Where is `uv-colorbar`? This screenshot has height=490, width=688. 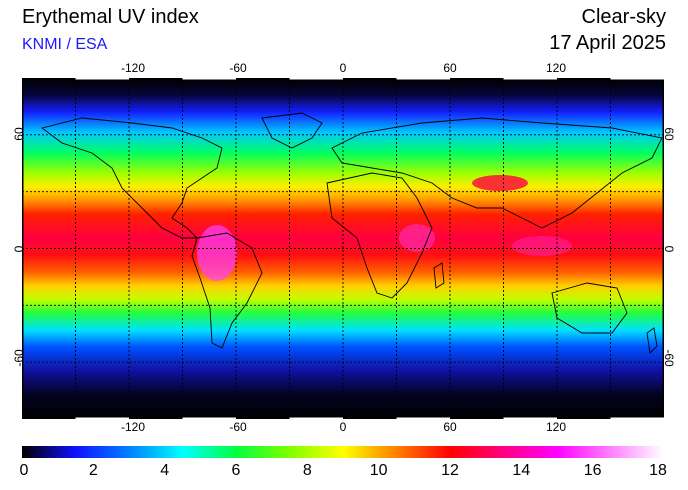 uv-colorbar is located at coordinates (343, 452).